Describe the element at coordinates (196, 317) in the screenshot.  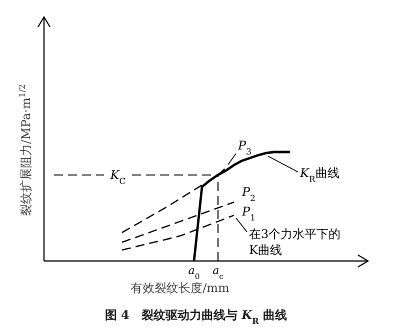
I see `text: 图 4 裂纹驱动力曲线与 K$_{R}$ 曲线` at that location.